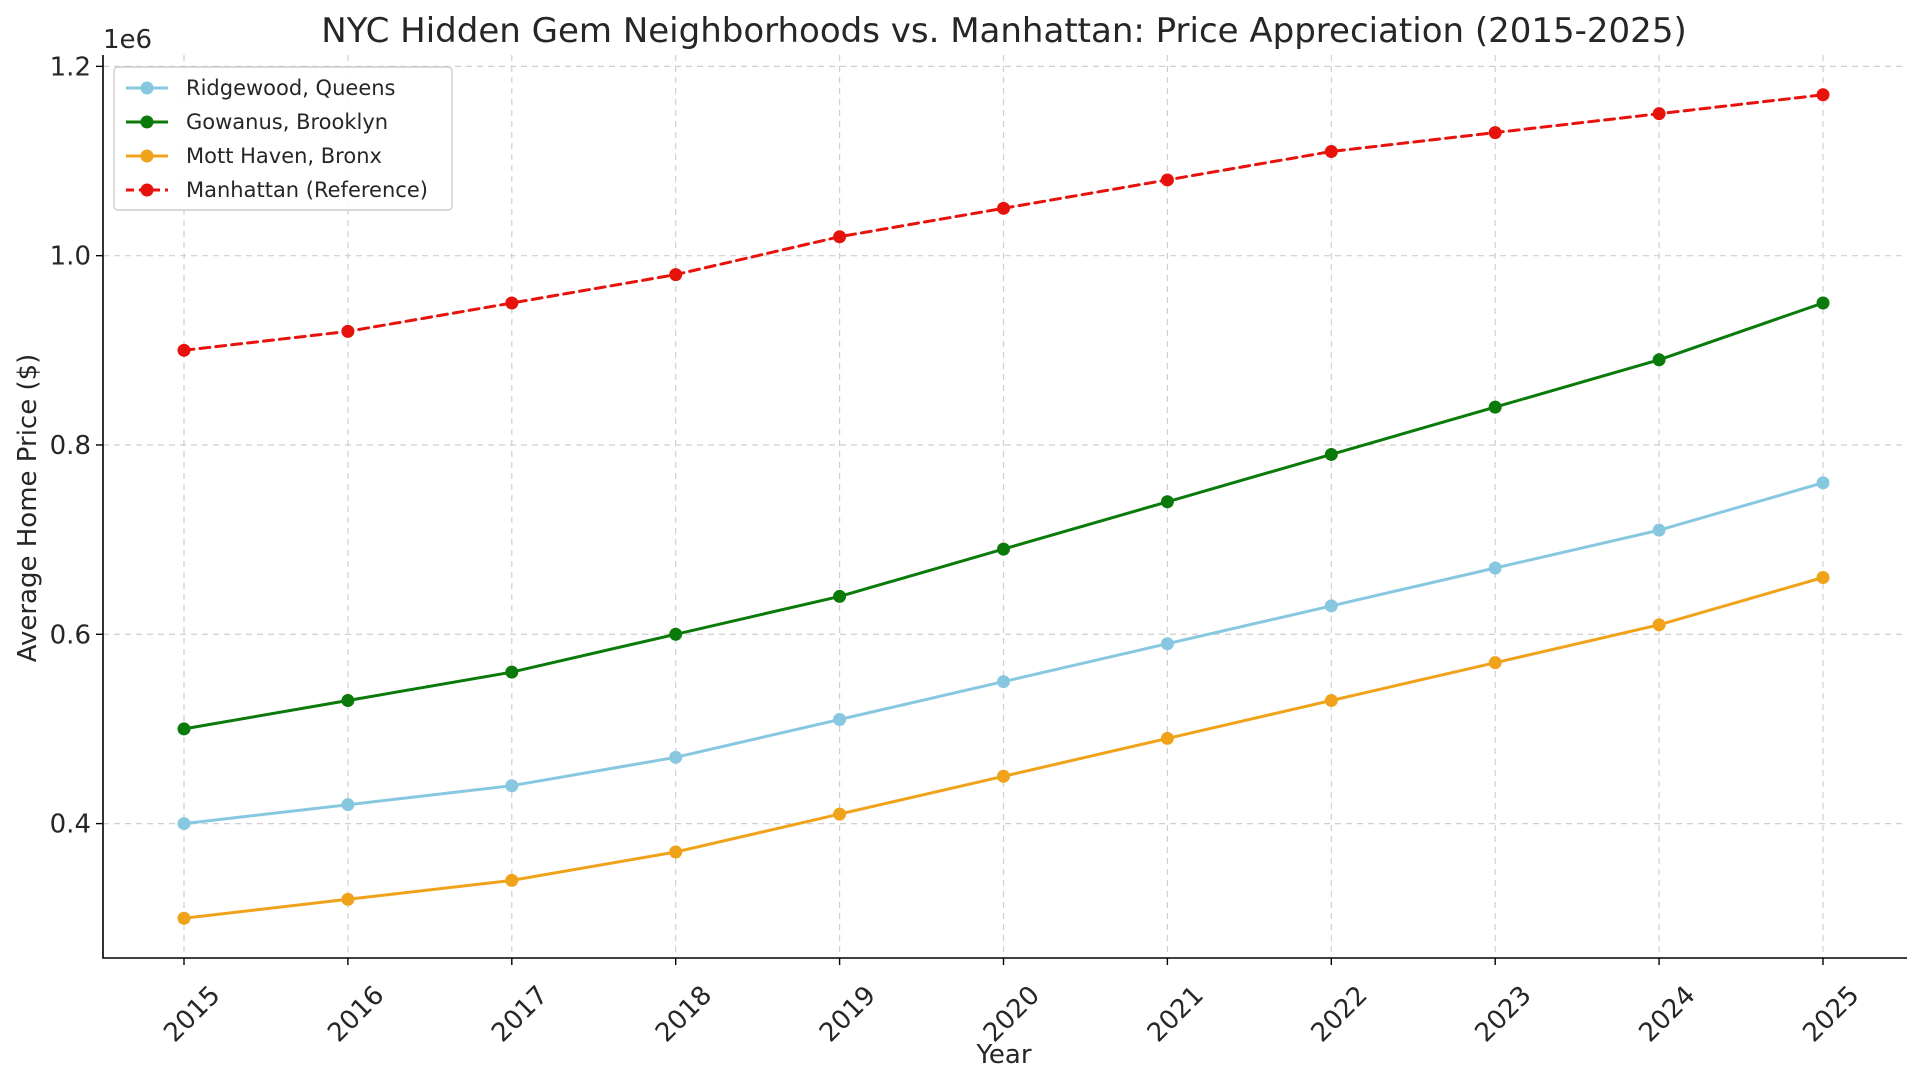 The width and height of the screenshot is (1920, 1085). What do you see at coordinates (356, 1014) in the screenshot?
I see `x-tick-label: 2016` at bounding box center [356, 1014].